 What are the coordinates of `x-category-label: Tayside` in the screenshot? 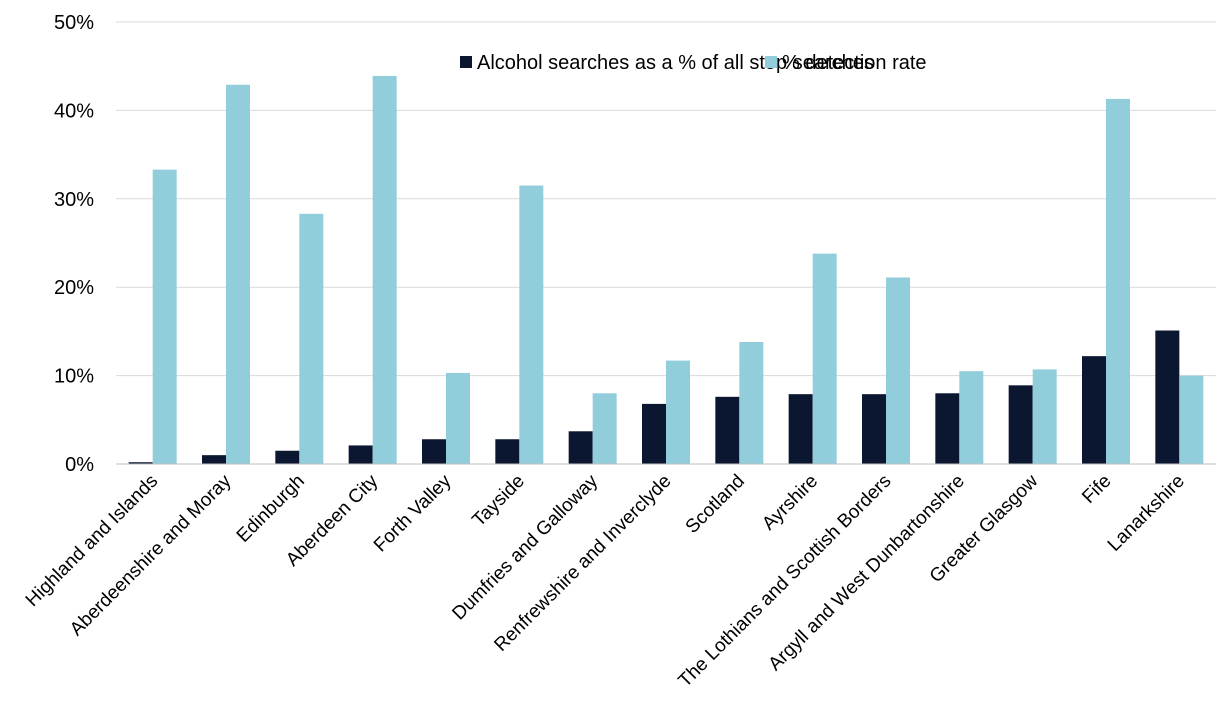 It's located at (498, 501).